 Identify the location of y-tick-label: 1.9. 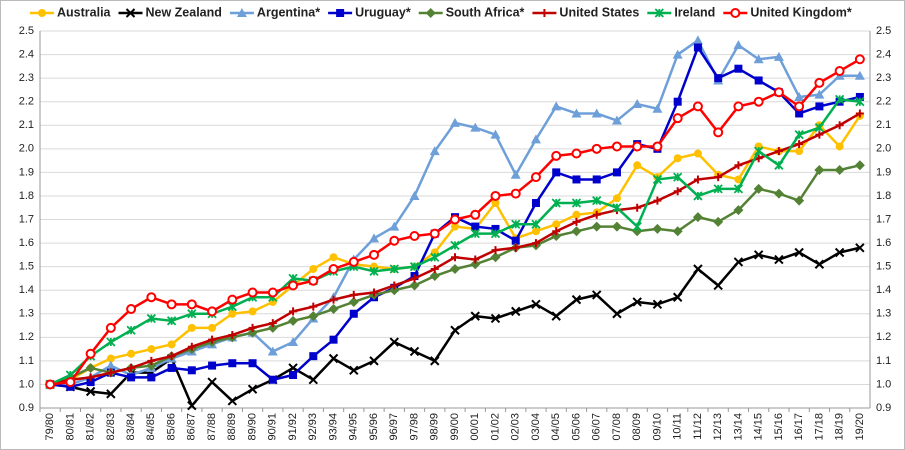
(26, 172).